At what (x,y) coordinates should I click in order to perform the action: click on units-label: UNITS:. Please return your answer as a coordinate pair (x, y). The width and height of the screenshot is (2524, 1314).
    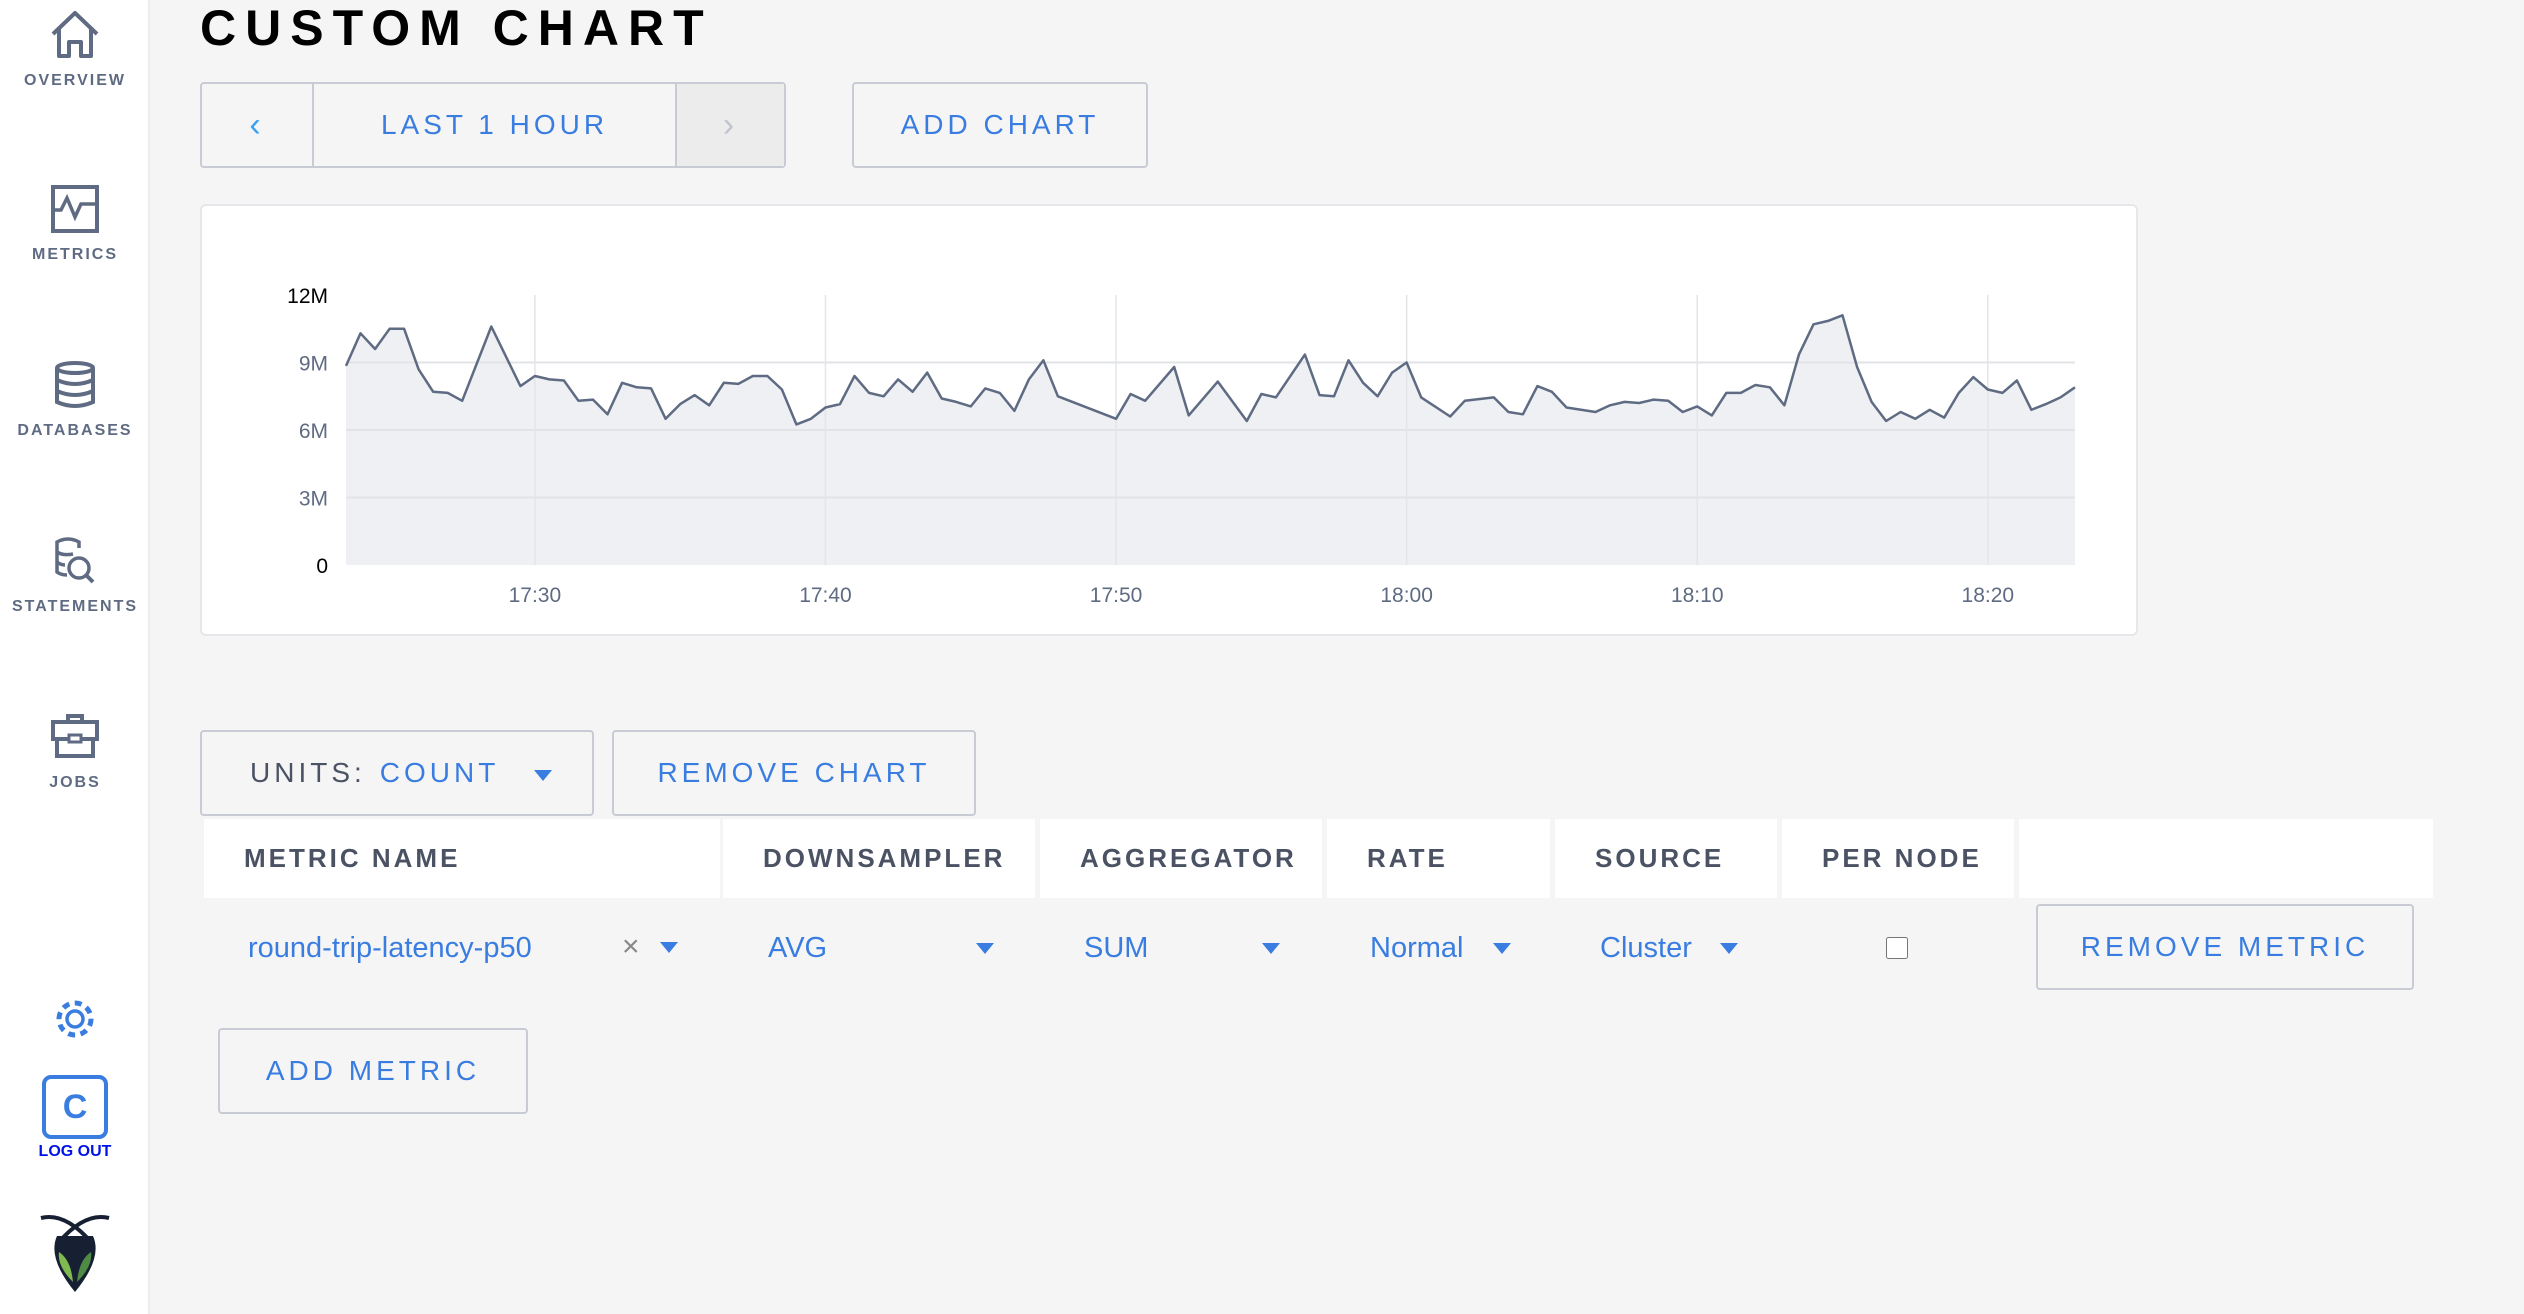
    Looking at the image, I should click on (308, 772).